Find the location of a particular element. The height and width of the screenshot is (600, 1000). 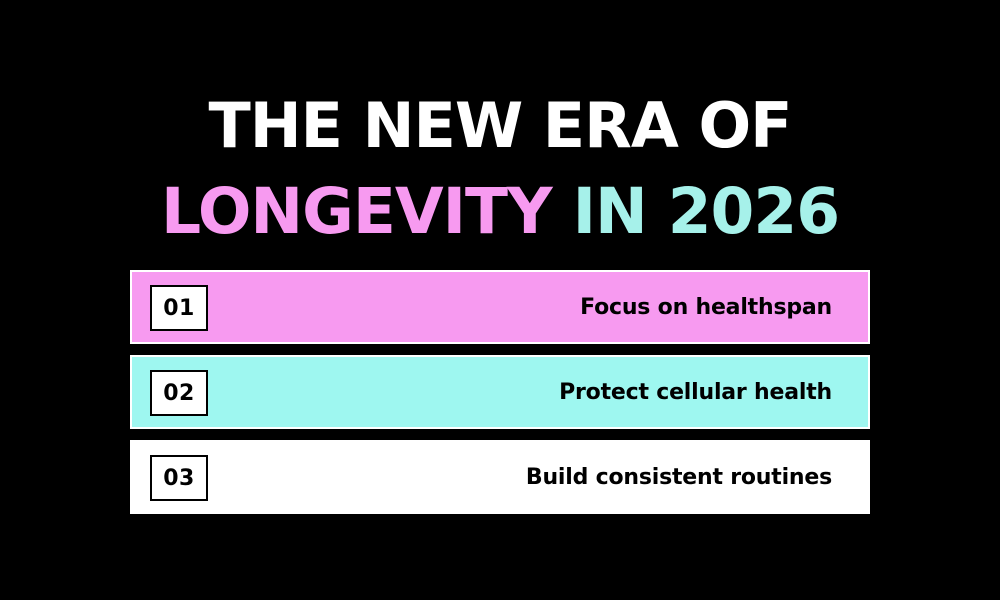

list-item-2: 02 Protect cellular health is located at coordinates (500, 392).